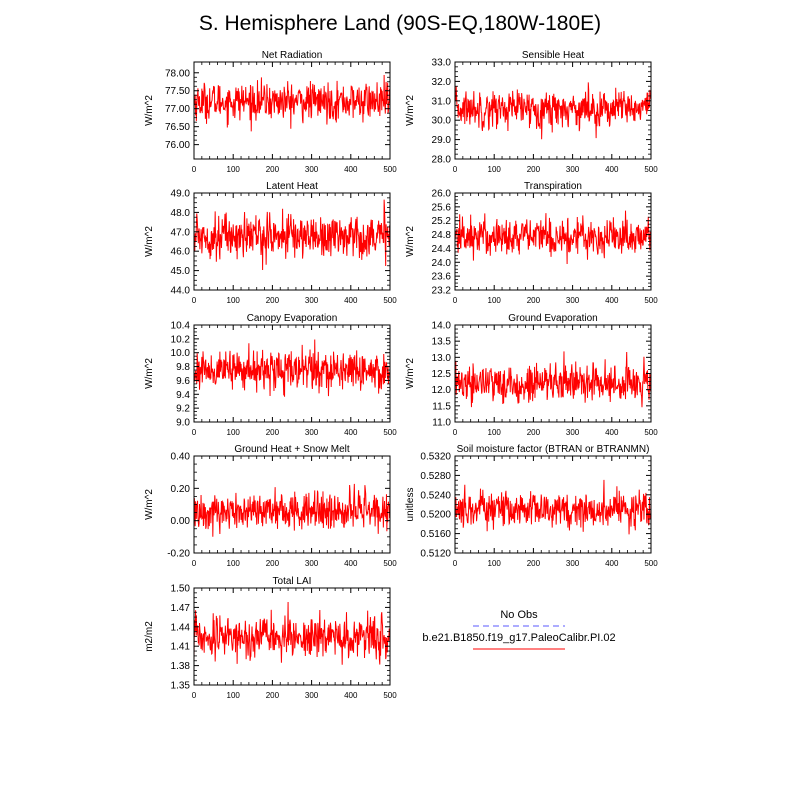  What do you see at coordinates (292, 581) in the screenshot?
I see `panel-title: Total LAI` at bounding box center [292, 581].